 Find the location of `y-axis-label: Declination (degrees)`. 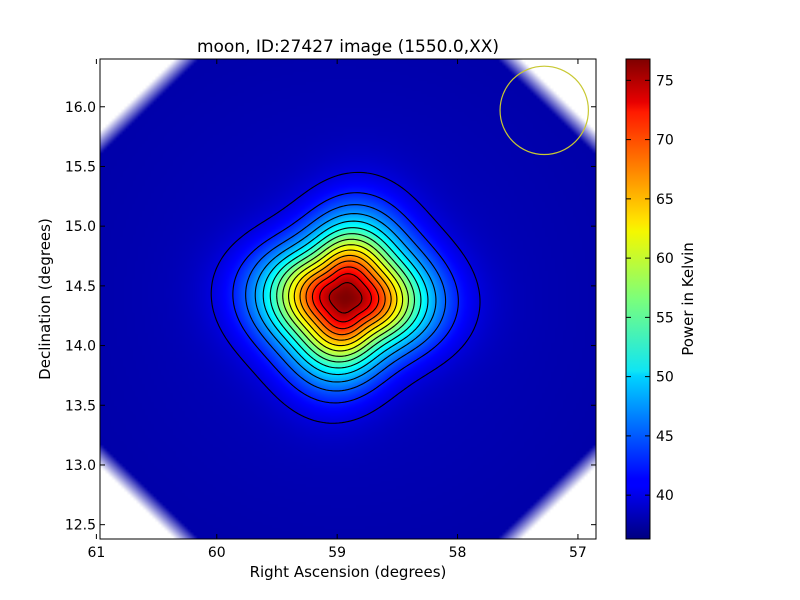

y-axis-label: Declination (degrees) is located at coordinates (45, 299).